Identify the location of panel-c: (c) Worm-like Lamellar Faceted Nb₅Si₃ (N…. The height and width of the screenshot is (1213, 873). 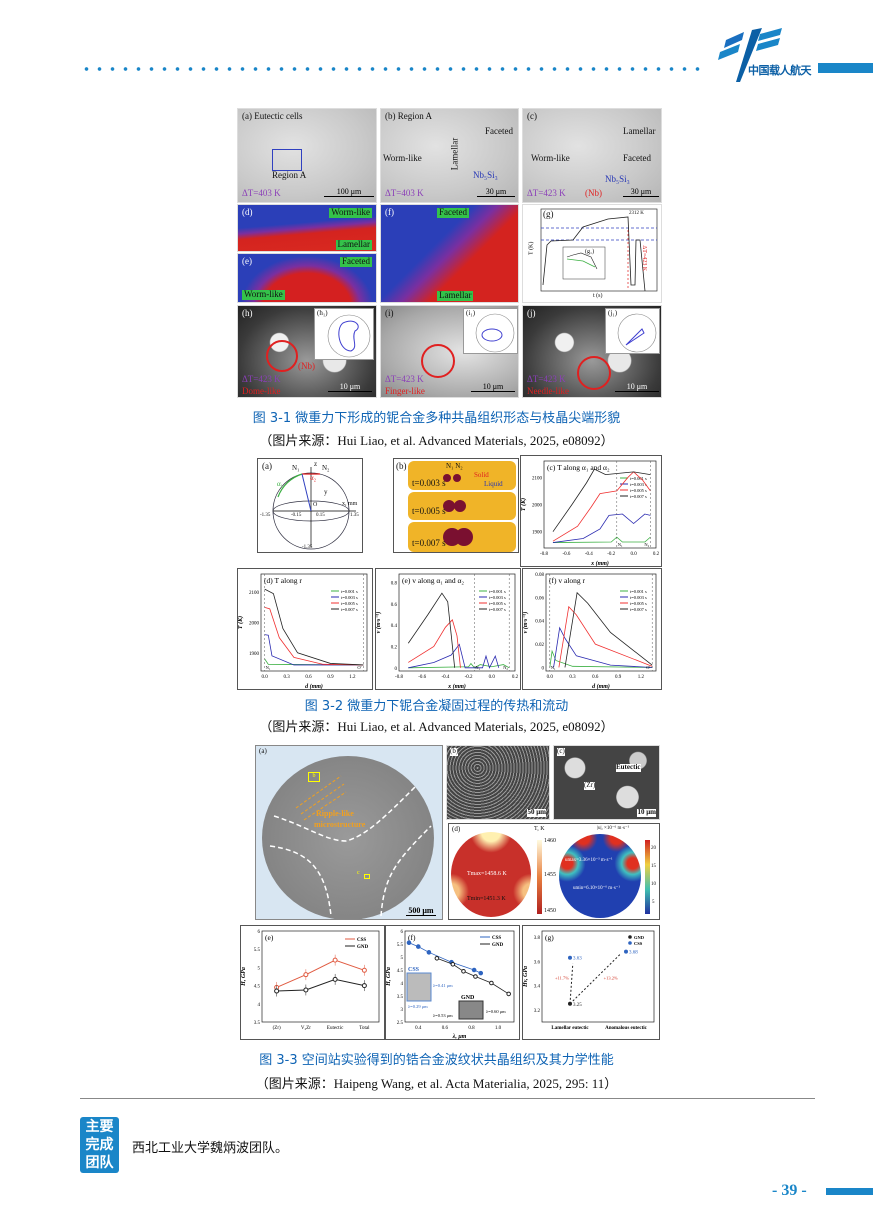
(592, 155).